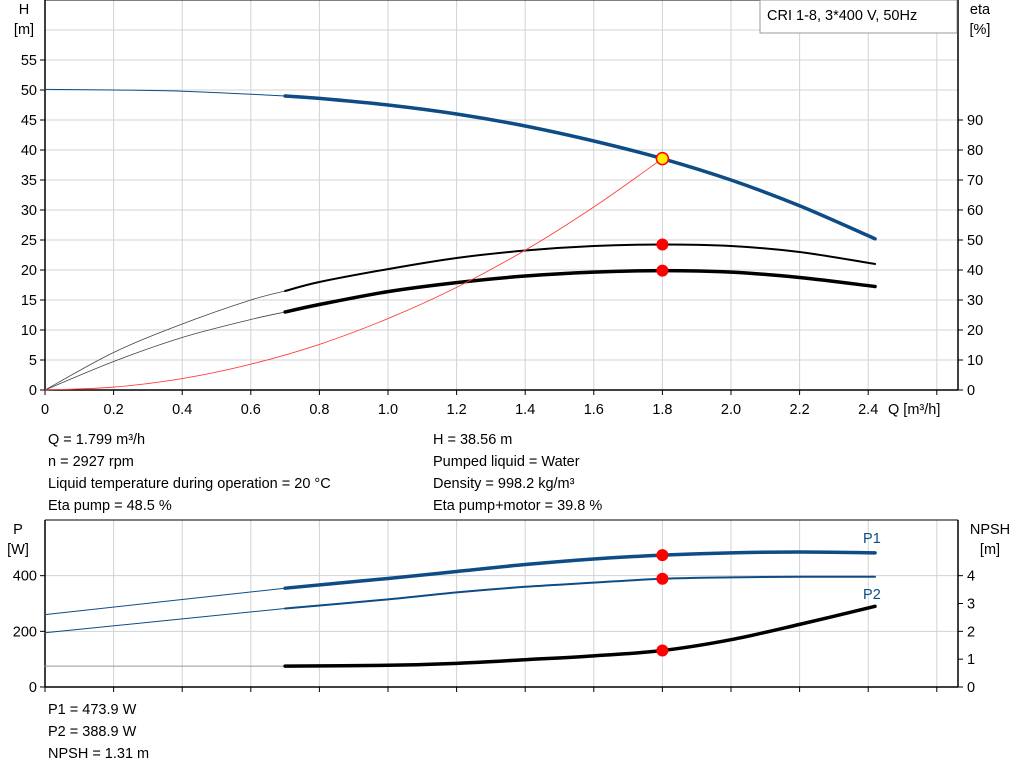  I want to click on x-tick-label: 1.2, so click(457, 410).